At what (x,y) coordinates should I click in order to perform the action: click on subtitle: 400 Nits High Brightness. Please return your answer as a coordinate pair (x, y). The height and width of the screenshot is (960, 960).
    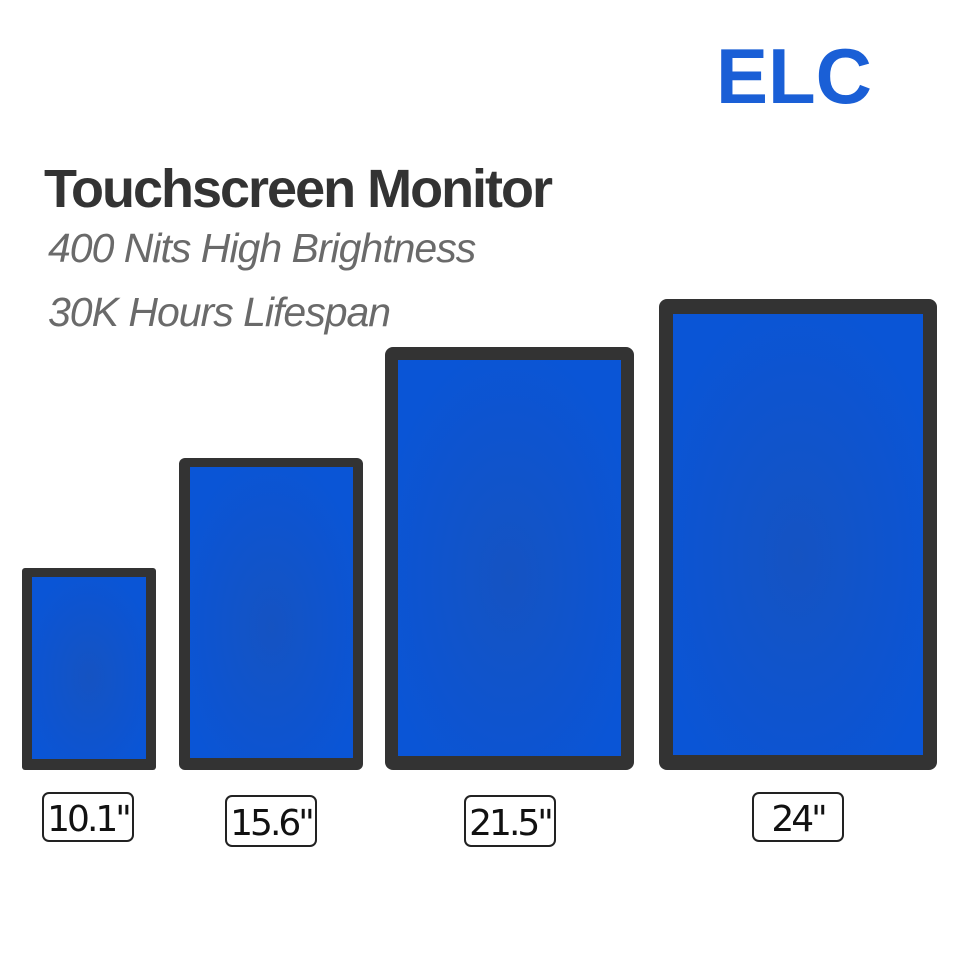
    Looking at the image, I should click on (262, 248).